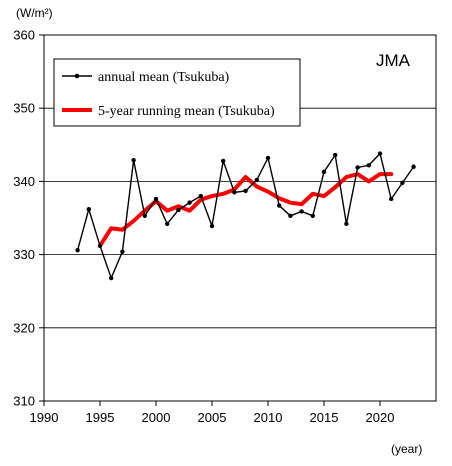  What do you see at coordinates (89, 209) in the screenshot?
I see `annual-mean-point-1994` at bounding box center [89, 209].